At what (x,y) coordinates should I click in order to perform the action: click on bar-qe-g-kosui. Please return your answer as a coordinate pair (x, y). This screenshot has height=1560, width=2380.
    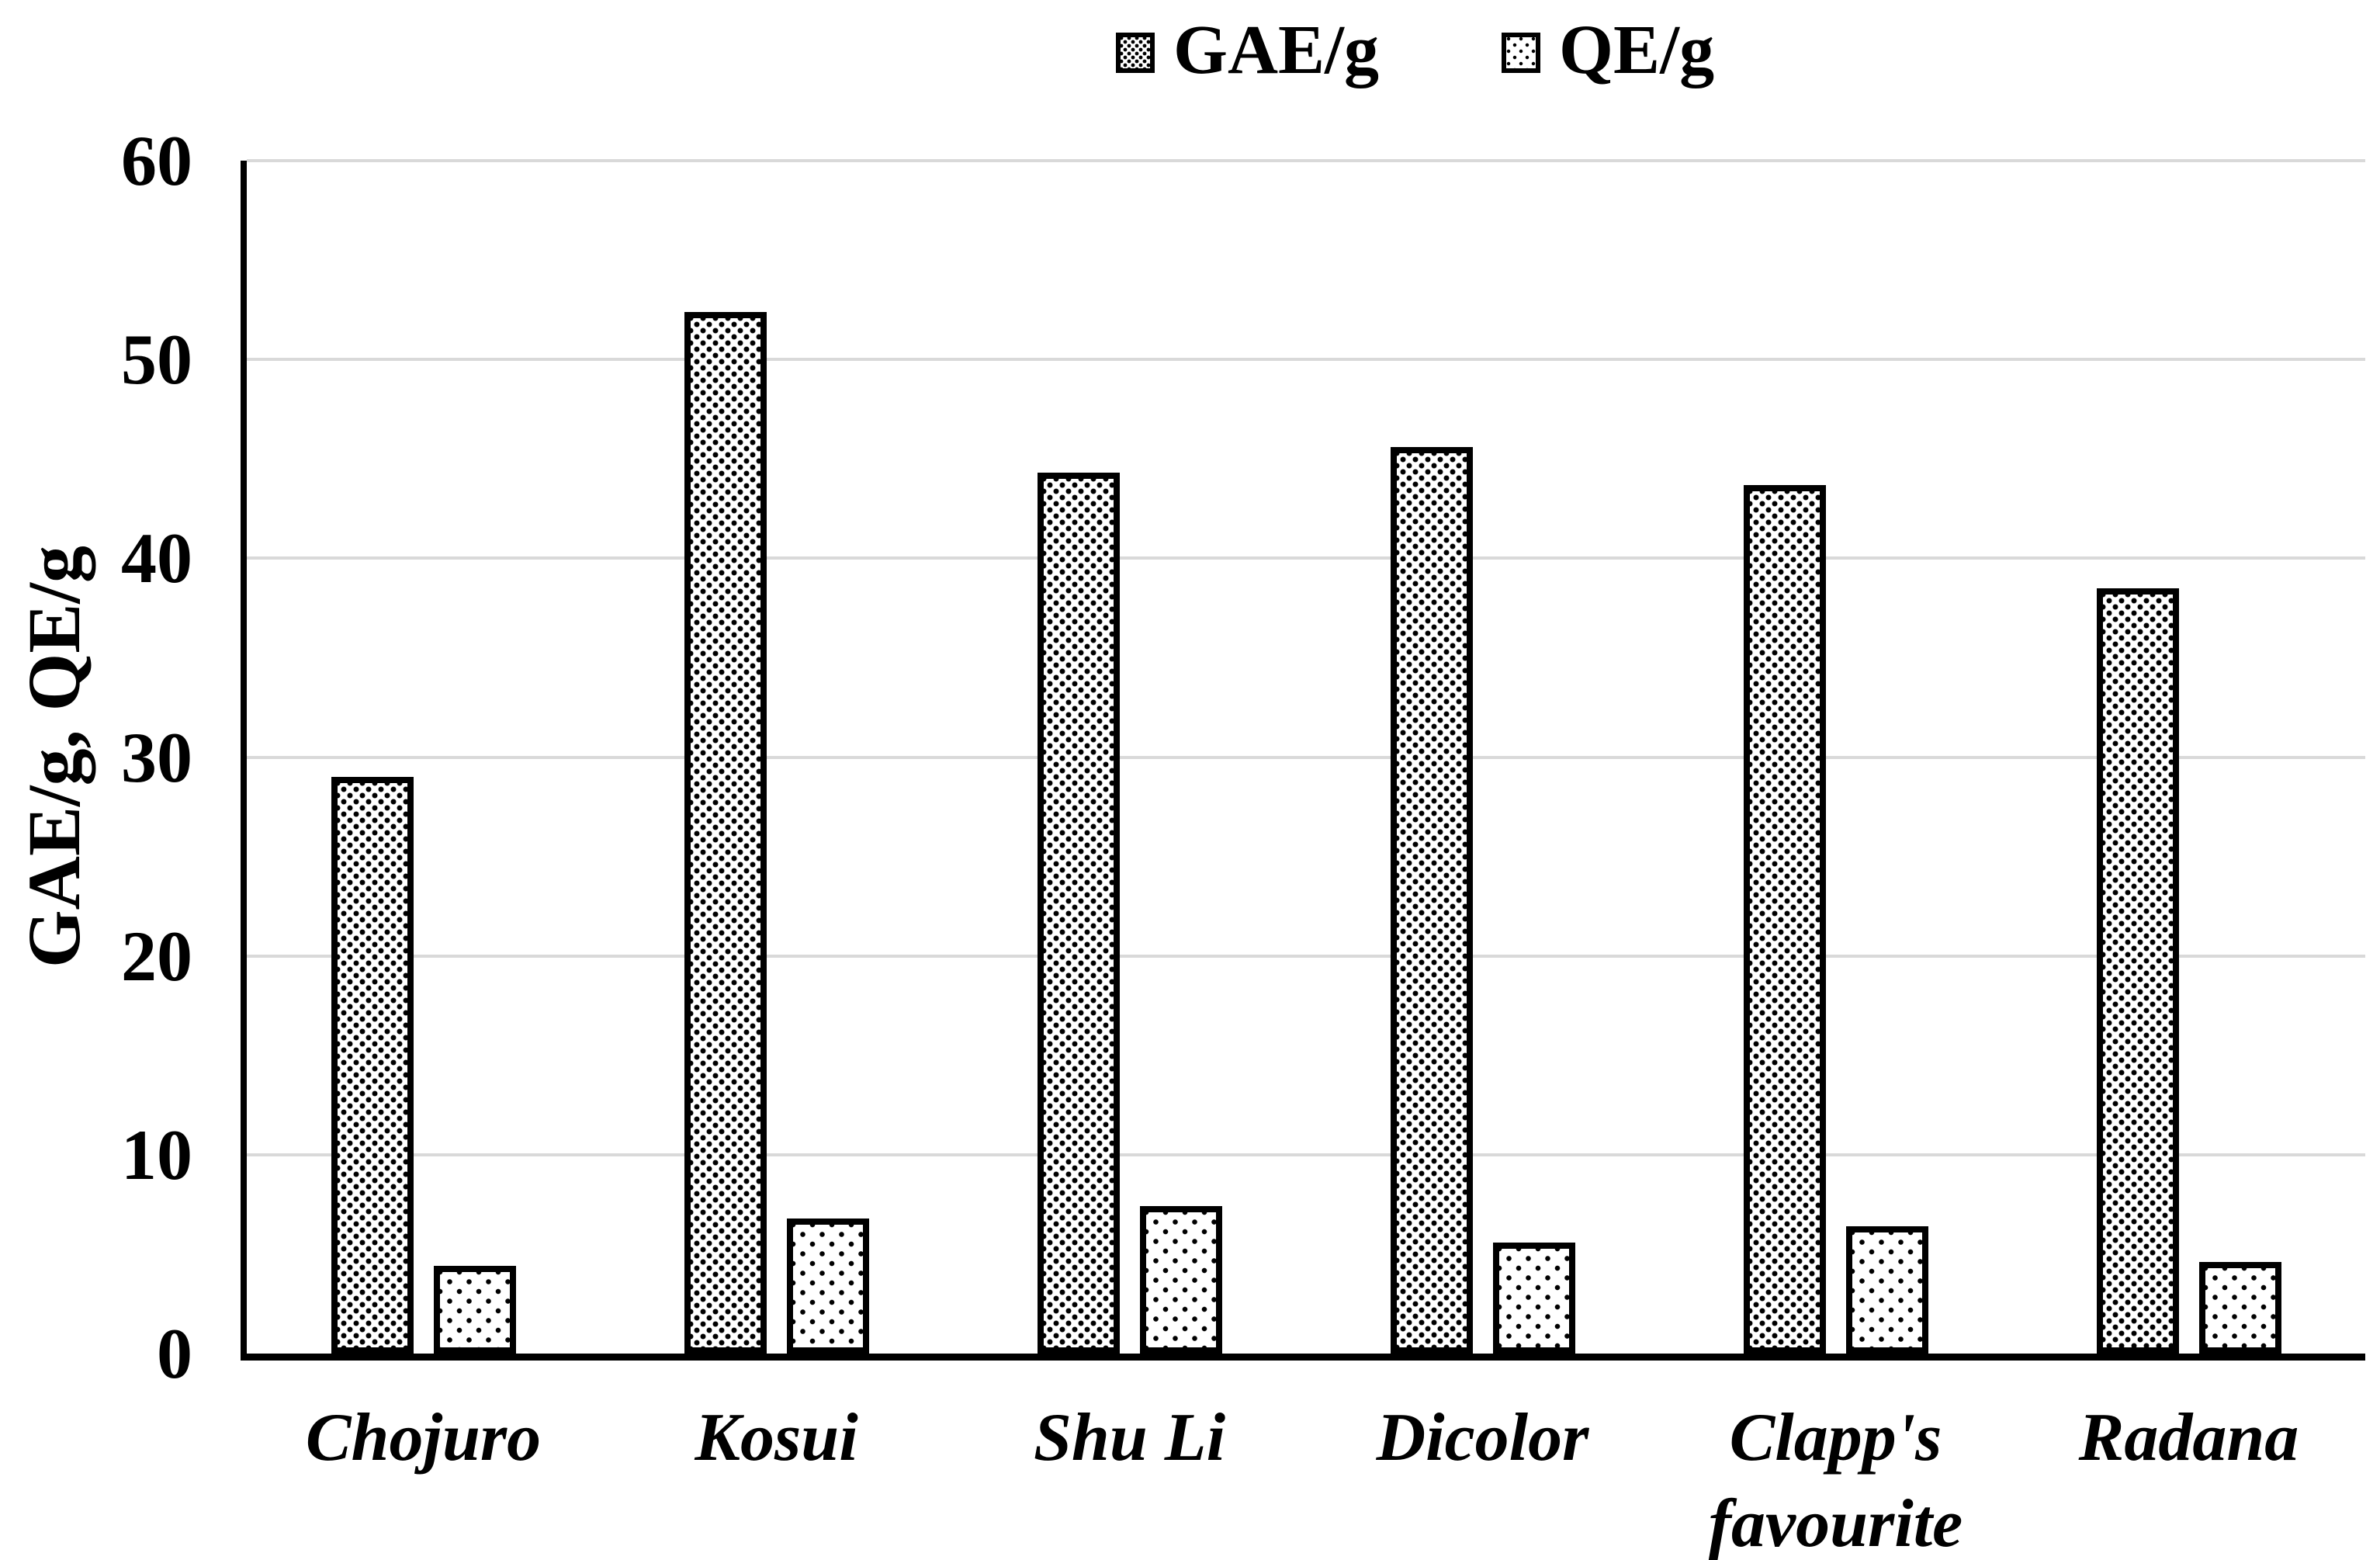
    Looking at the image, I should click on (827, 1286).